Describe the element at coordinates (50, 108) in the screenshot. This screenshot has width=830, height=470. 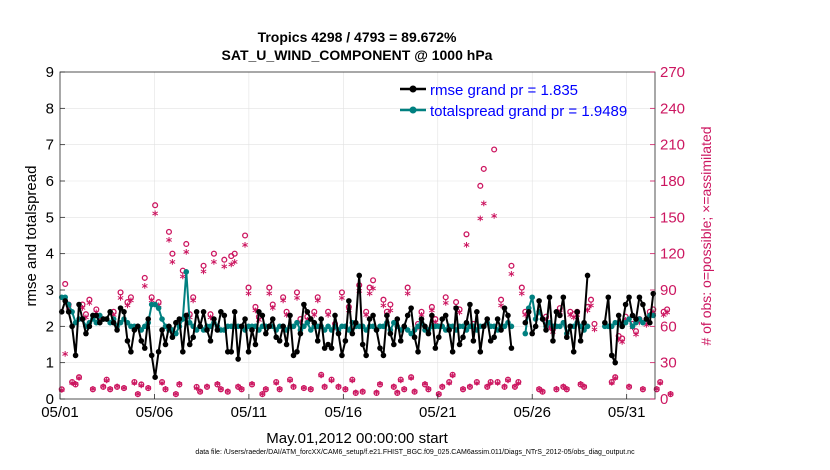
I see `y-tick-label-left: 8` at that location.